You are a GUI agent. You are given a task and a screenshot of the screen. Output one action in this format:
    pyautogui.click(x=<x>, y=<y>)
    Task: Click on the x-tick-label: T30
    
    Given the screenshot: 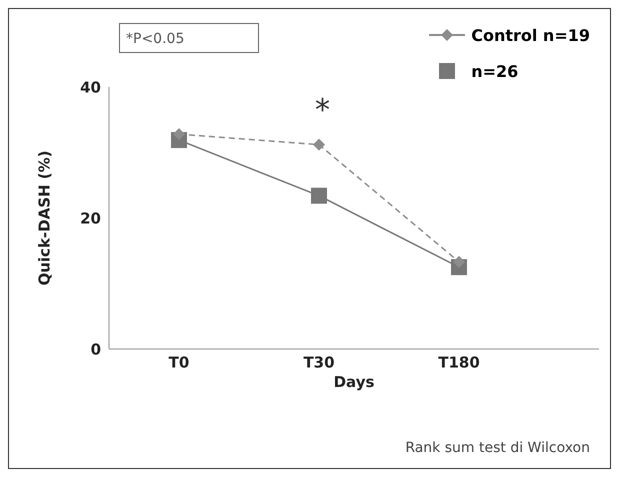 What is the action you would take?
    pyautogui.click(x=319, y=363)
    